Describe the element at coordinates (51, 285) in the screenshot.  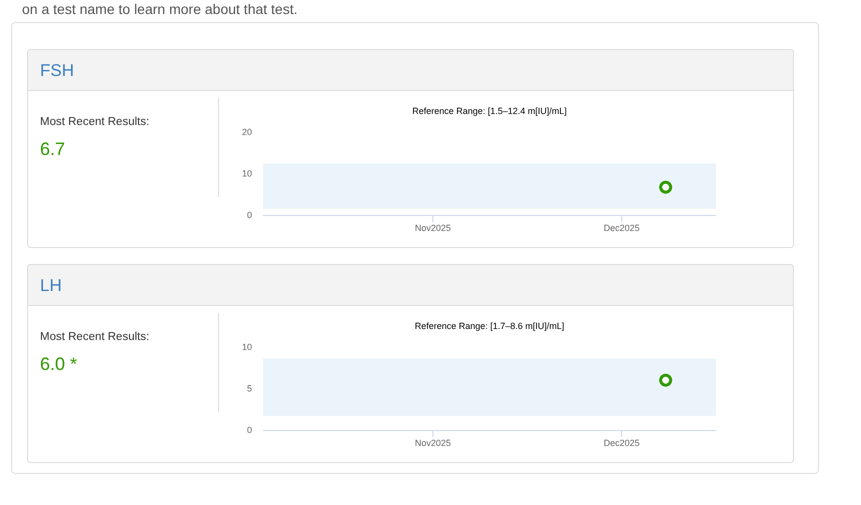
I see `text: LH` at that location.